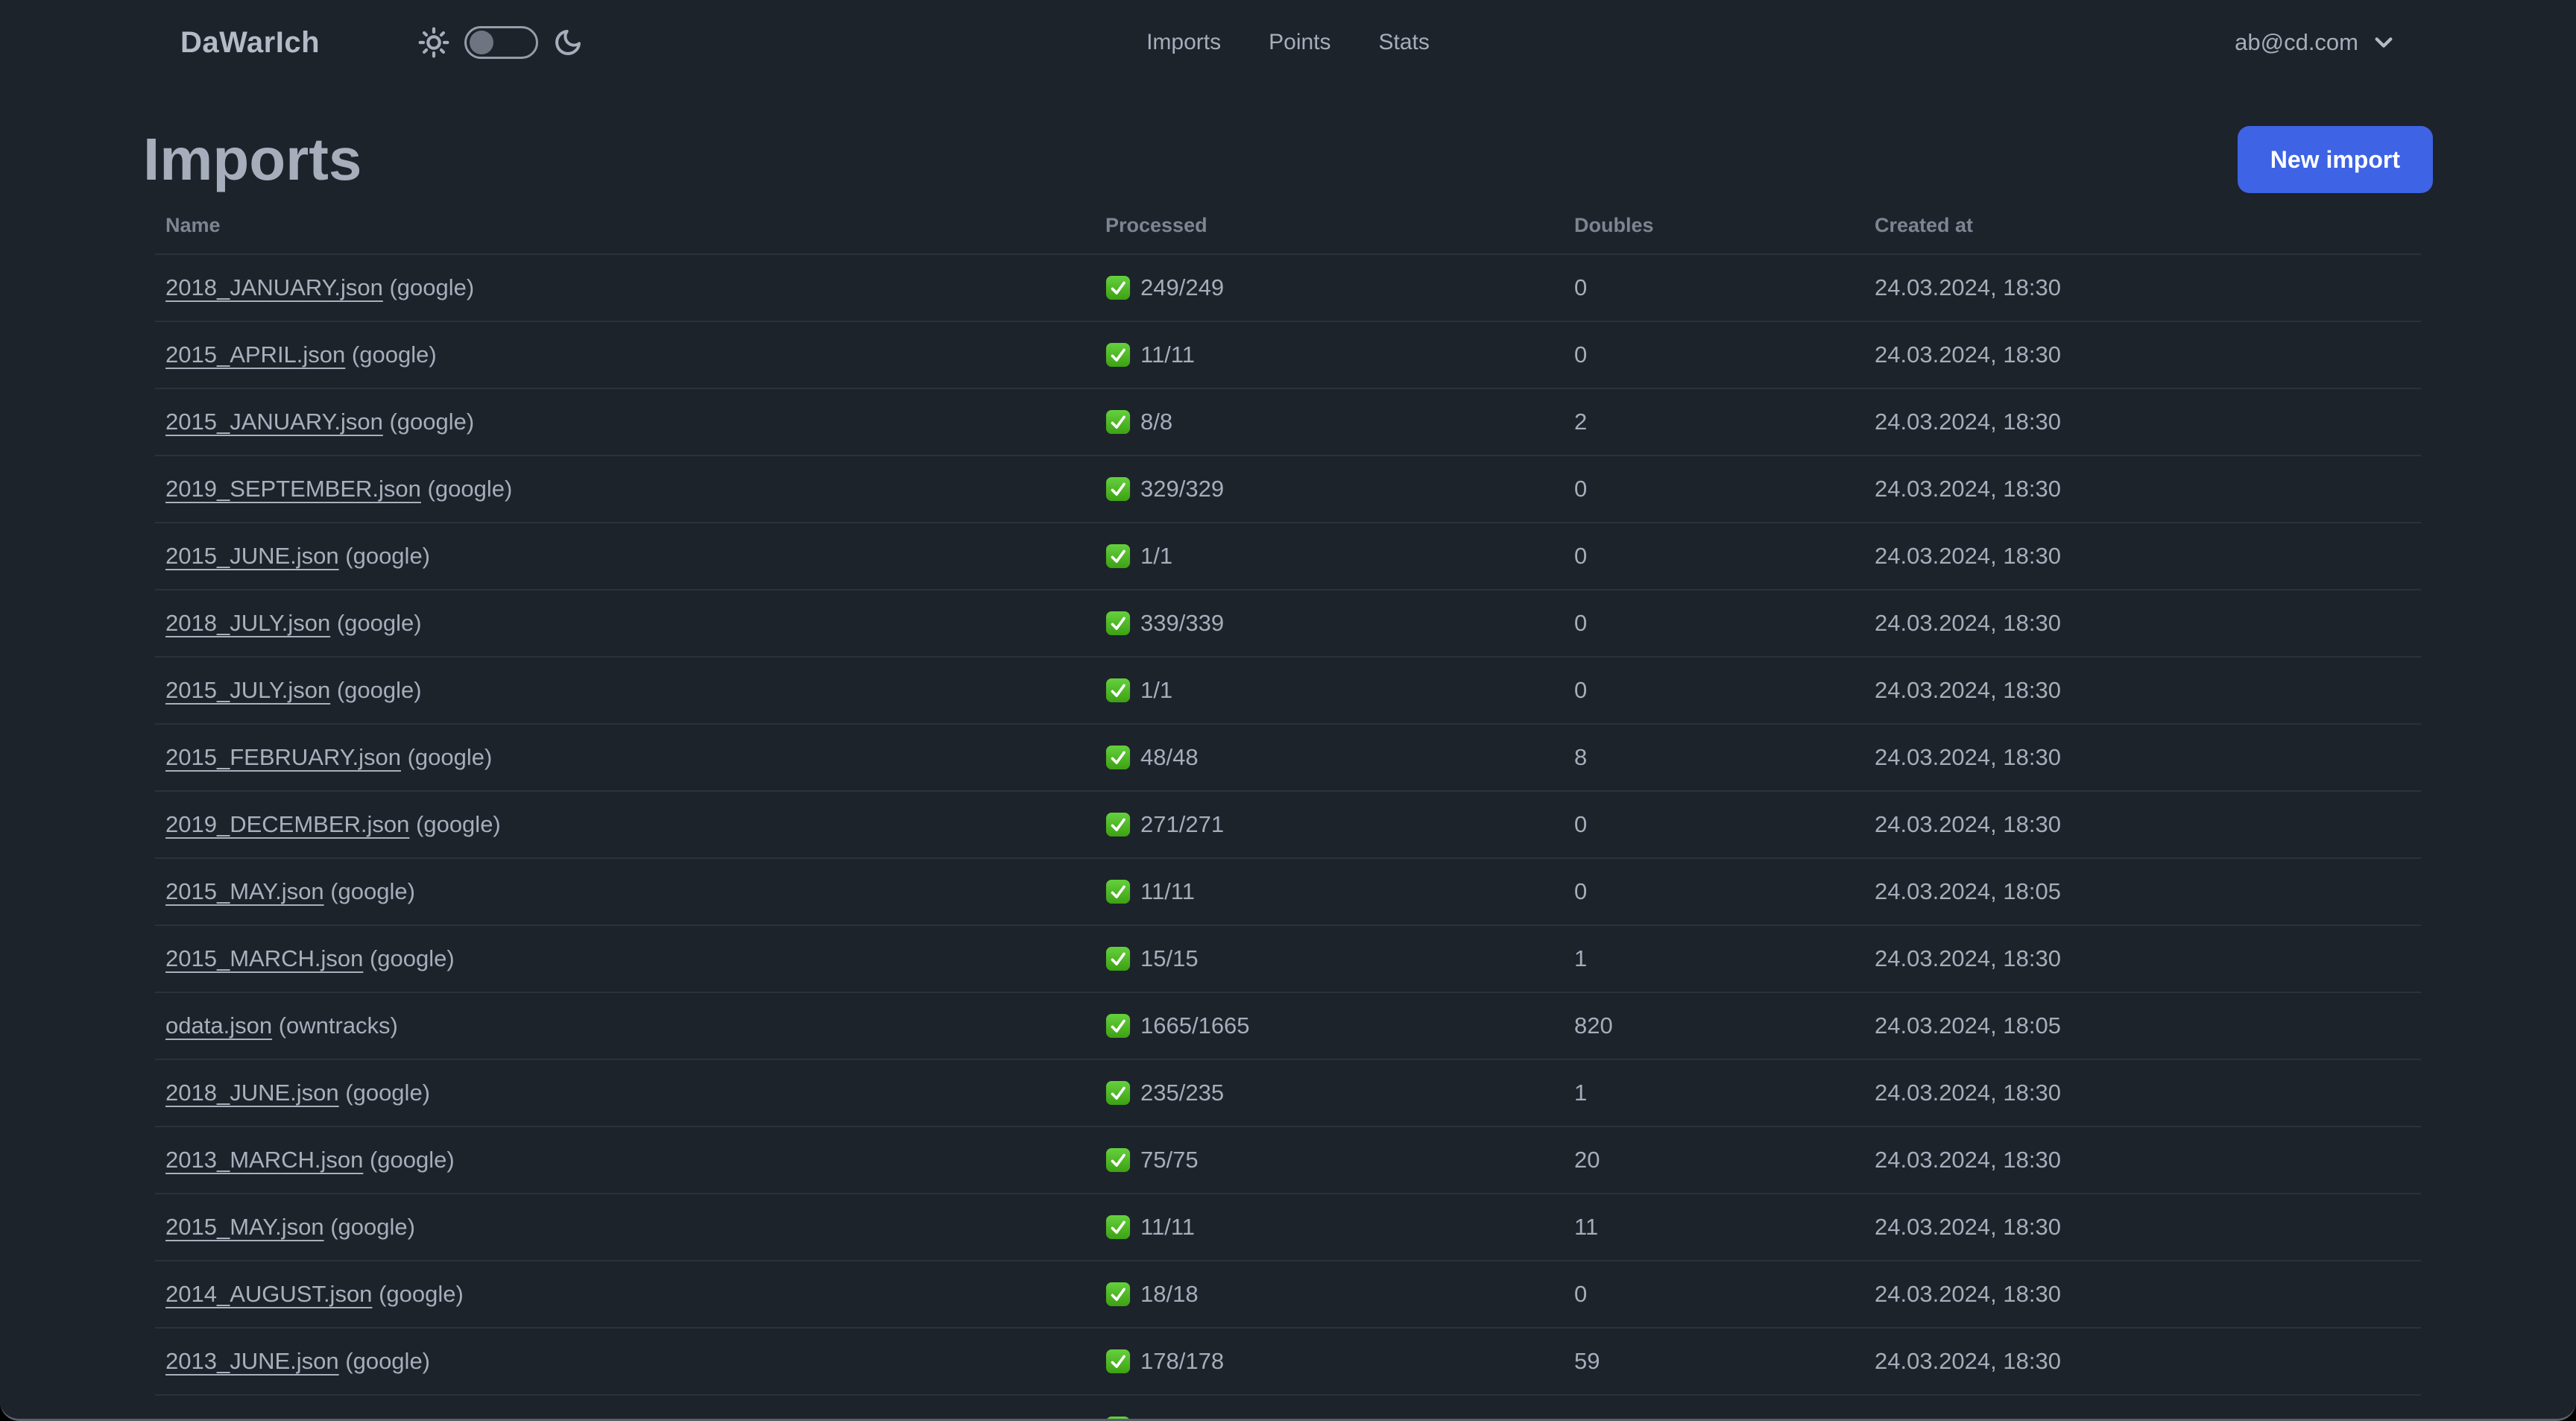 Image resolution: width=2576 pixels, height=1421 pixels. What do you see at coordinates (1182, 824) in the screenshot?
I see `processed-count: 271/271` at bounding box center [1182, 824].